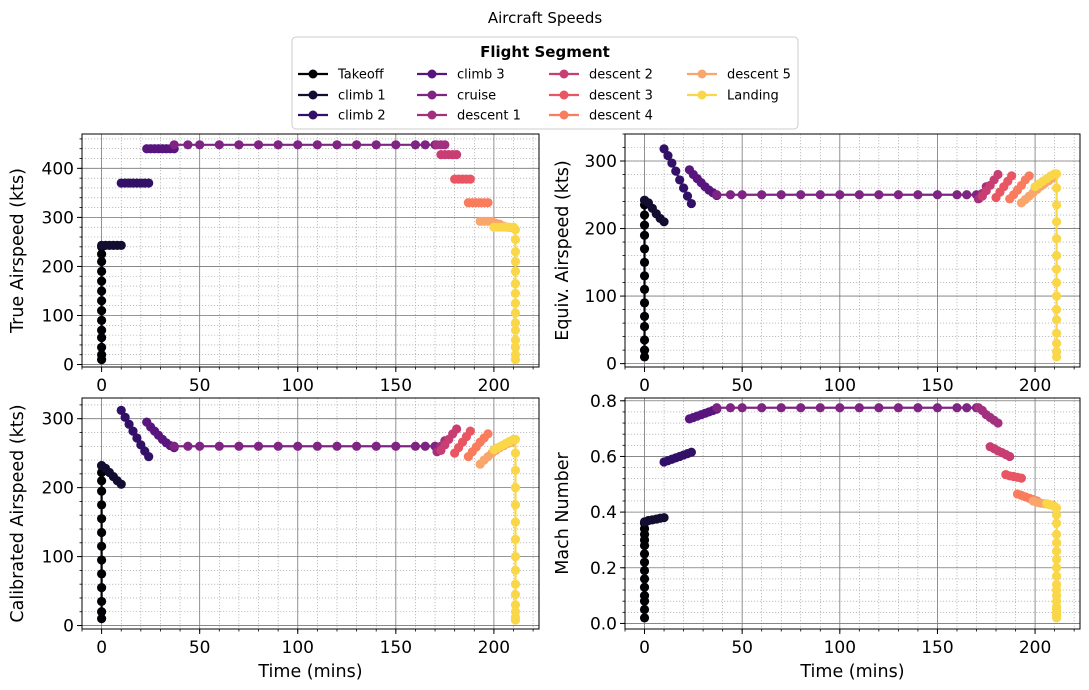 This screenshot has height=690, width=1089. I want to click on y-tick-label: 300, so click(58, 420).